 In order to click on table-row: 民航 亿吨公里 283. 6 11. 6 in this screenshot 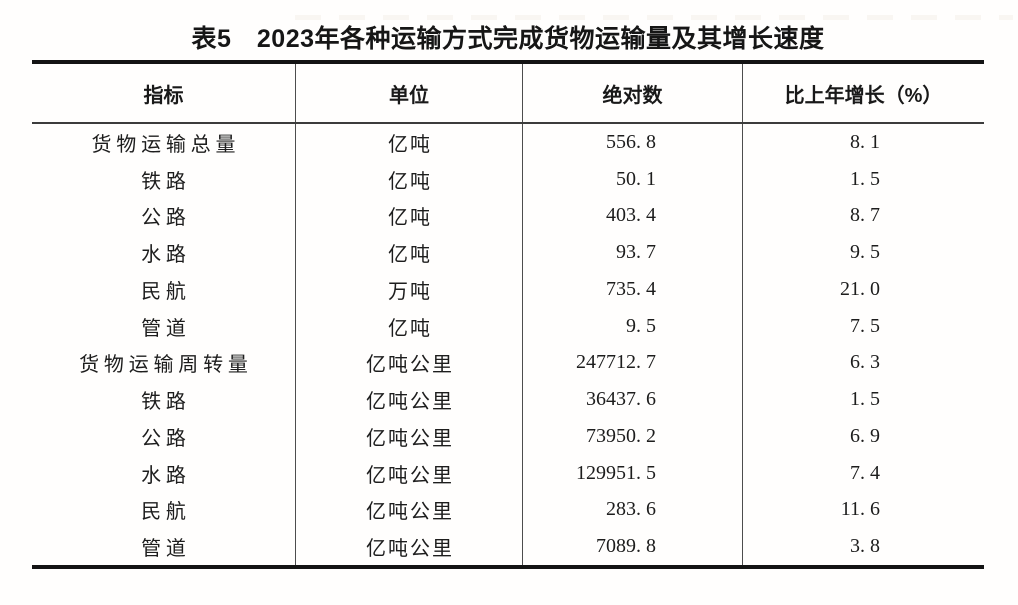, I will do `click(508, 510)`.